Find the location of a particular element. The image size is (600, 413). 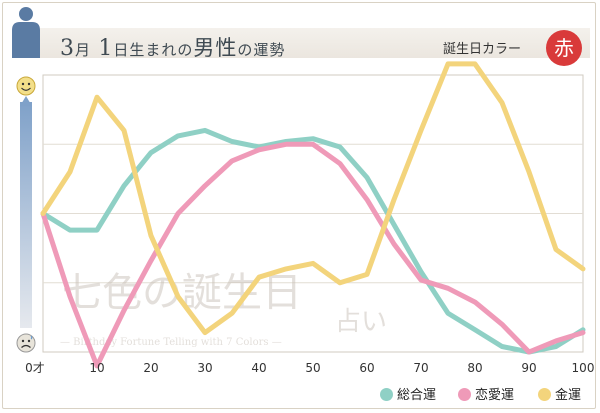

birth-color-label: 誕生日カラー is located at coordinates (482, 49).